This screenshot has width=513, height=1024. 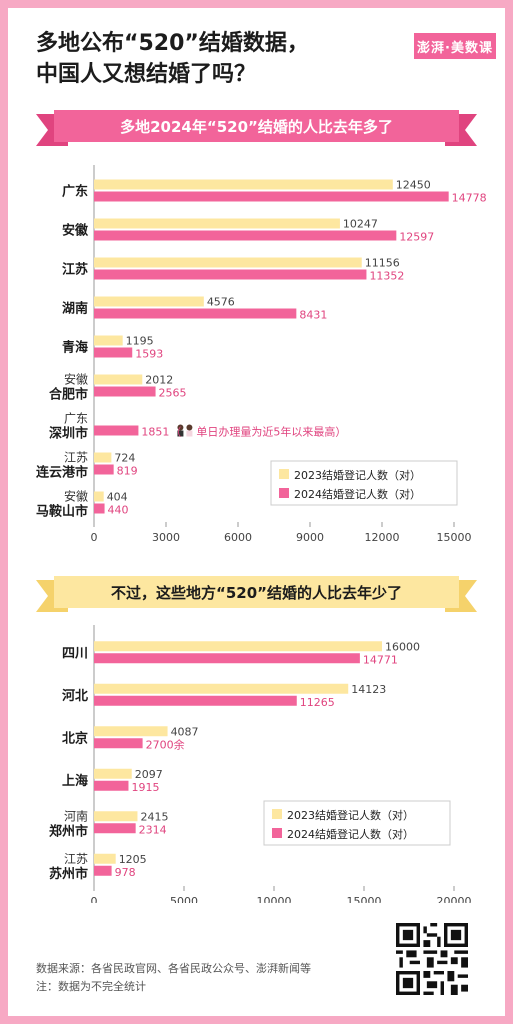 I want to click on bar-2023-value-label: 1195, so click(x=140, y=341).